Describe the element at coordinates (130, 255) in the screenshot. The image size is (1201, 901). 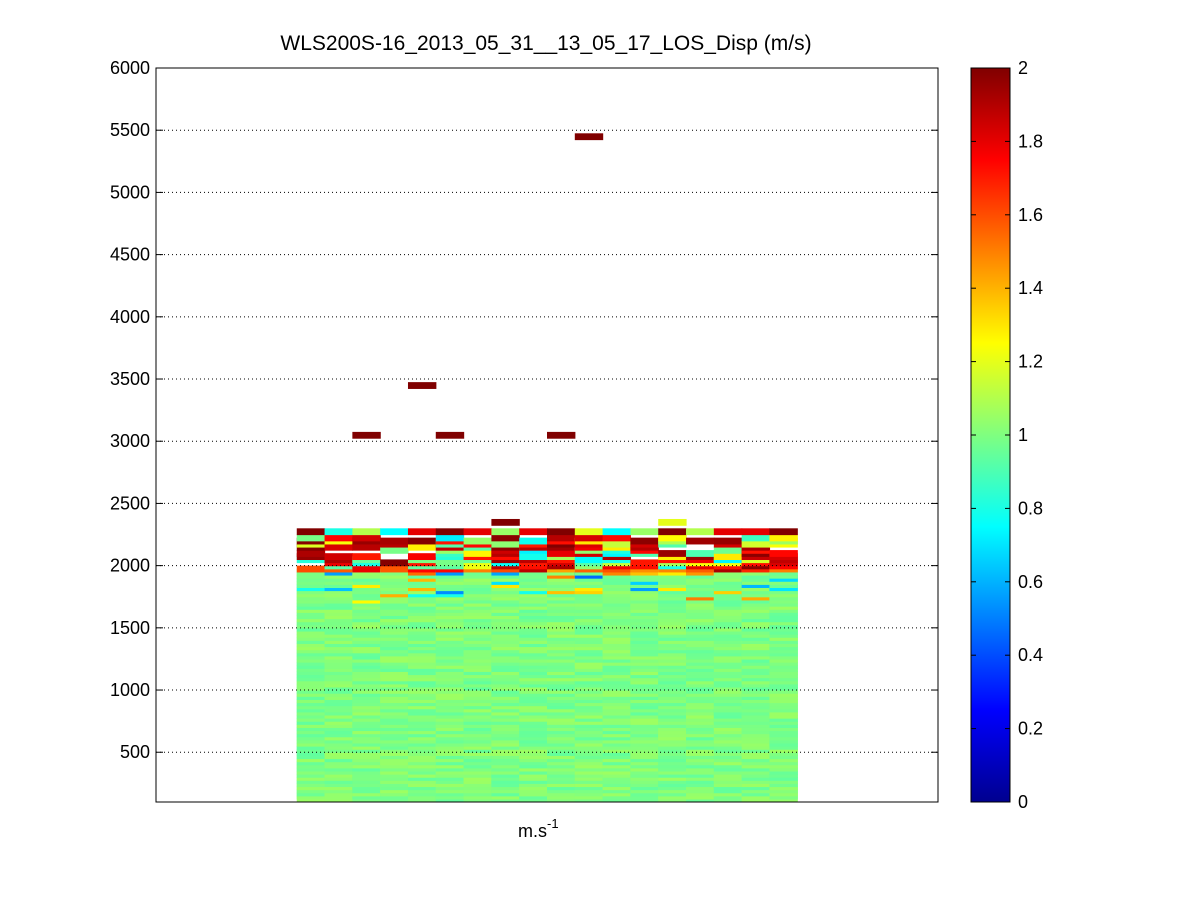
I see `y-tick-label: 4500` at that location.